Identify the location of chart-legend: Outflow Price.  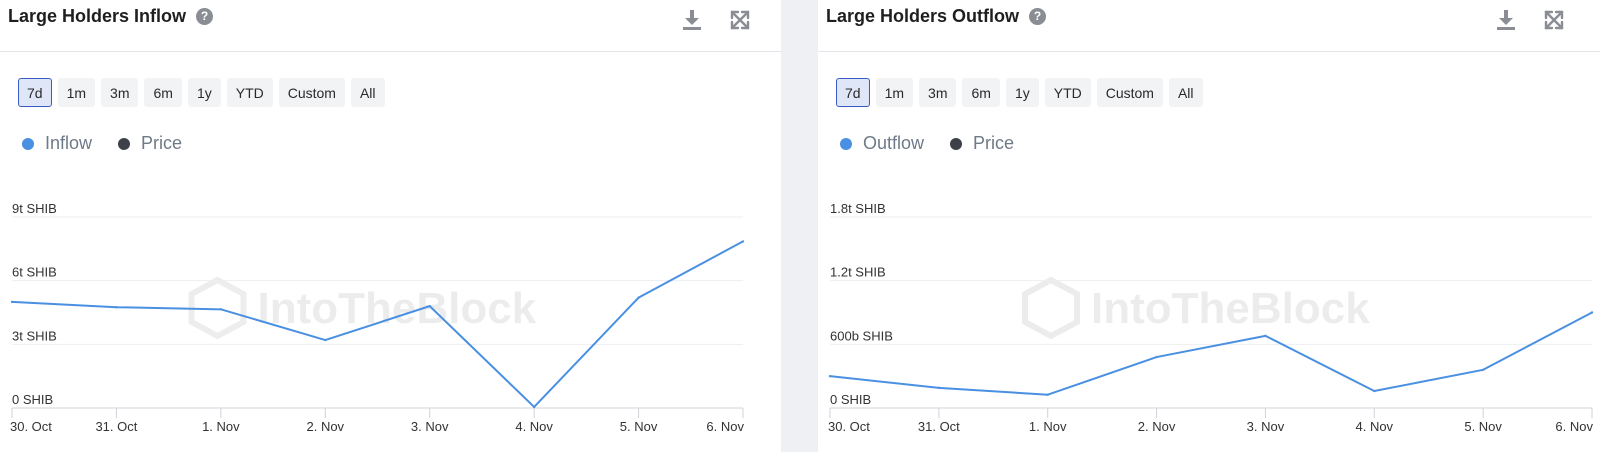
(927, 143).